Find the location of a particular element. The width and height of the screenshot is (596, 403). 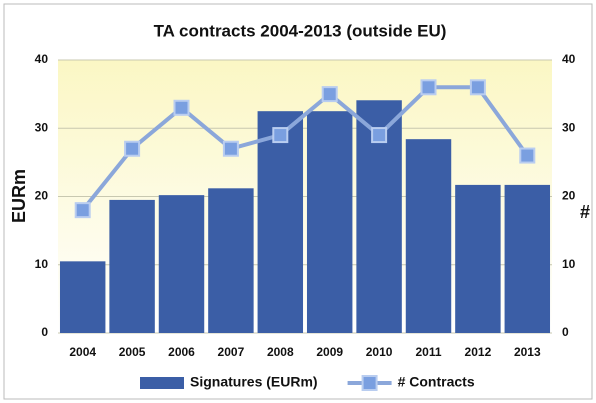

x-tick-label: 2006 is located at coordinates (181, 352).